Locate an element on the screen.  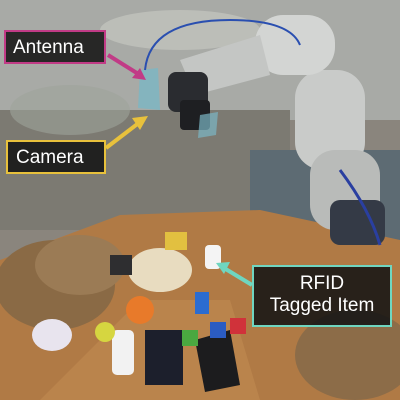
white-container is located at coordinates (52, 335).